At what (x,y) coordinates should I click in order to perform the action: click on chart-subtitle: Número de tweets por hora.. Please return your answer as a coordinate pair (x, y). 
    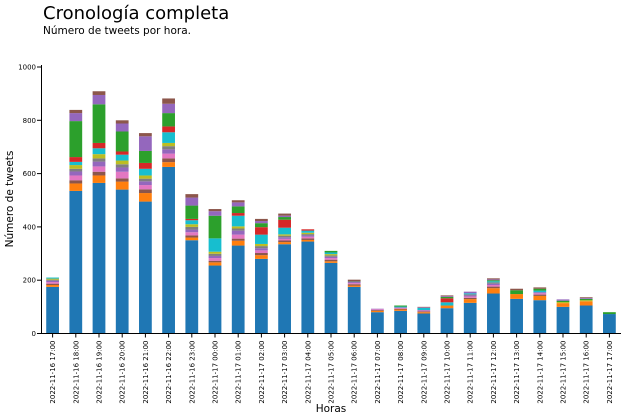
    Looking at the image, I should click on (117, 31).